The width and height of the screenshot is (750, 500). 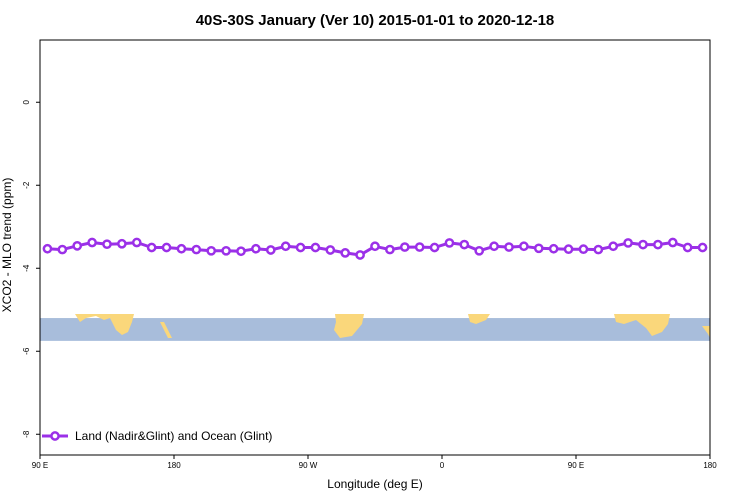 I want to click on legend: Land (Nadir&Glint) and Ocean (Glint), so click(x=157, y=436).